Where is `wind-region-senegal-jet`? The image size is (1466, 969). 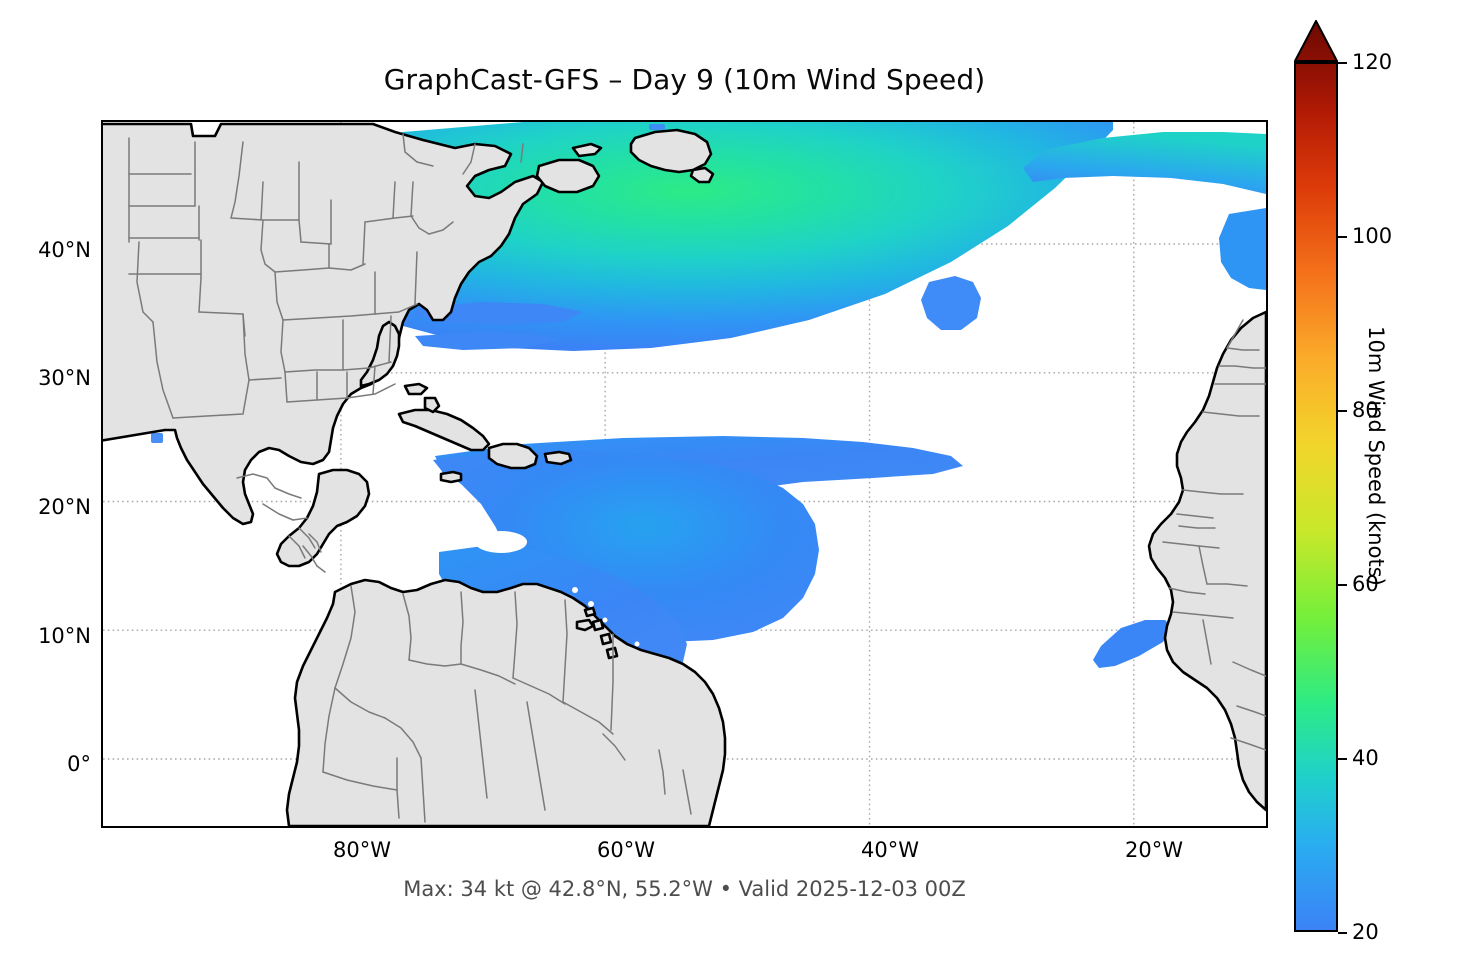
wind-region-senegal-jet is located at coordinates (1133, 644).